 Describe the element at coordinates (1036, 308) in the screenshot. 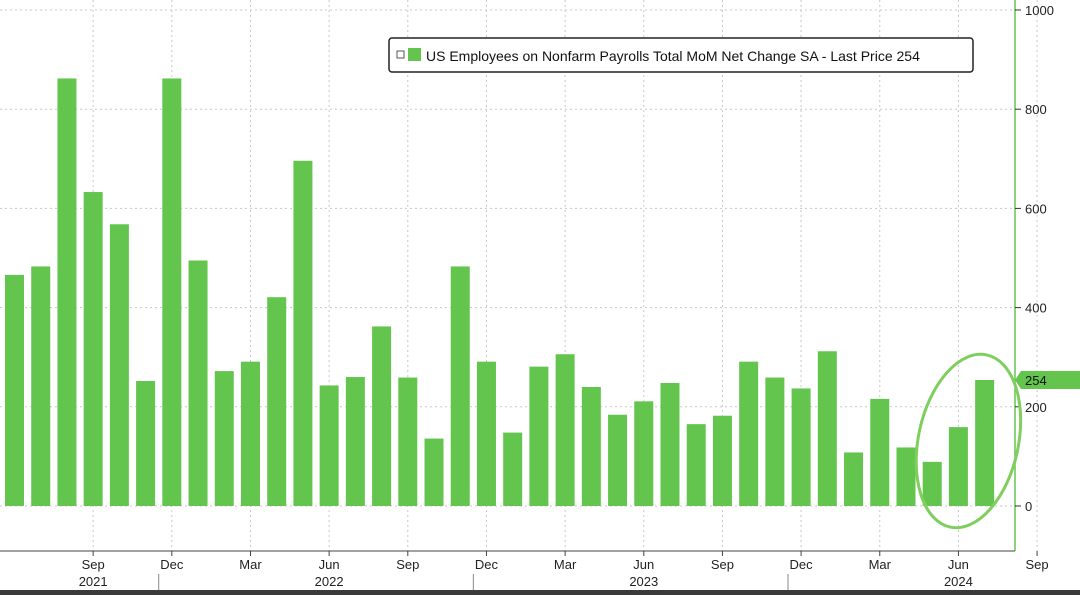

I see `y-tick-label: 400` at that location.